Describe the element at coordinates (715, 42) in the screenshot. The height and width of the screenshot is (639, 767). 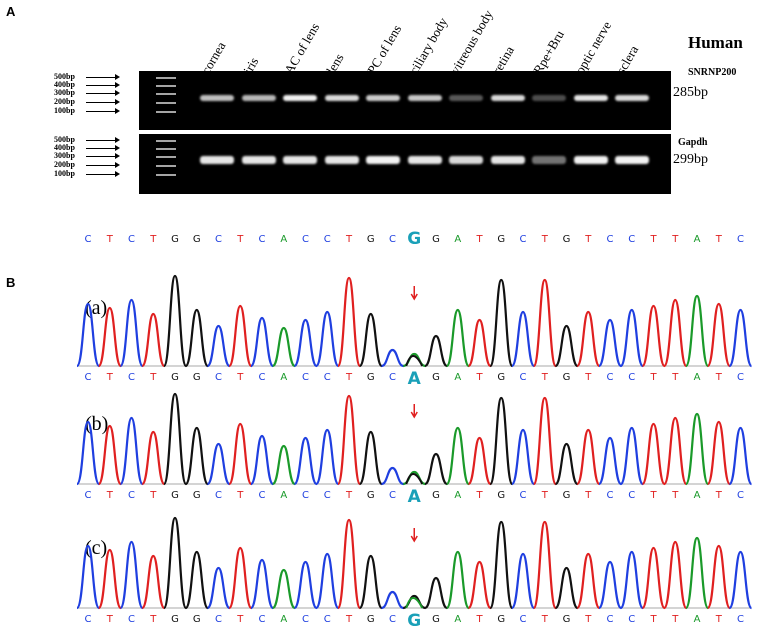
I see `species-label: Human` at that location.